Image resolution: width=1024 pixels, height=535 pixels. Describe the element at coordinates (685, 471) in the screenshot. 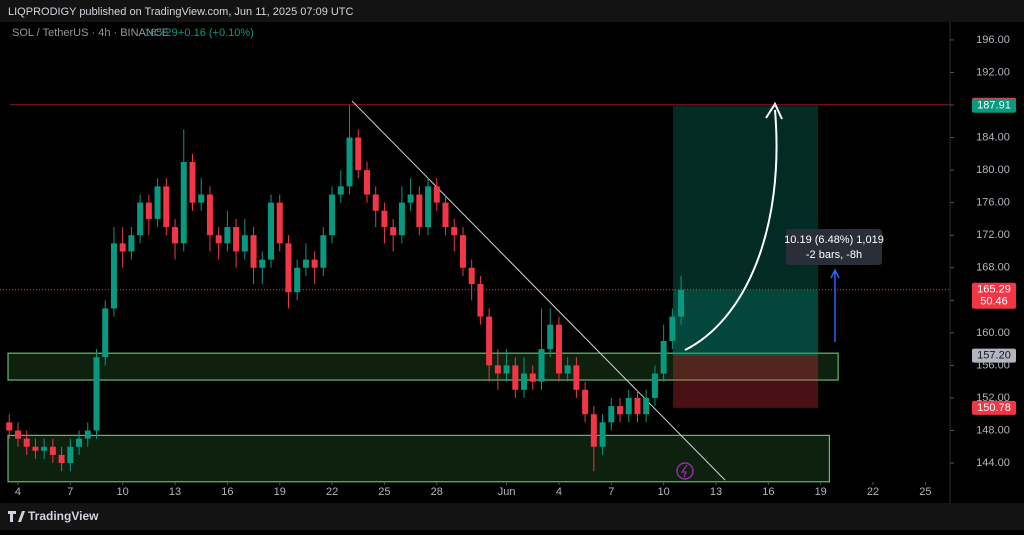

I see `event-icon` at that location.